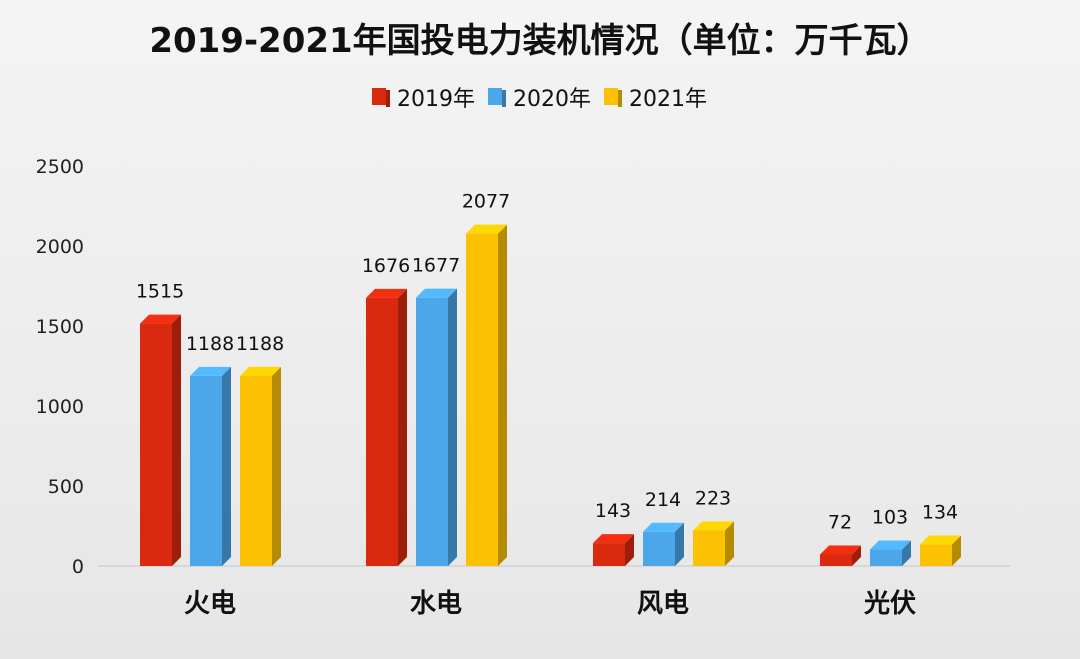 The width and height of the screenshot is (1080, 659). What do you see at coordinates (613, 533) in the screenshot?
I see `bar: 143` at bounding box center [613, 533].